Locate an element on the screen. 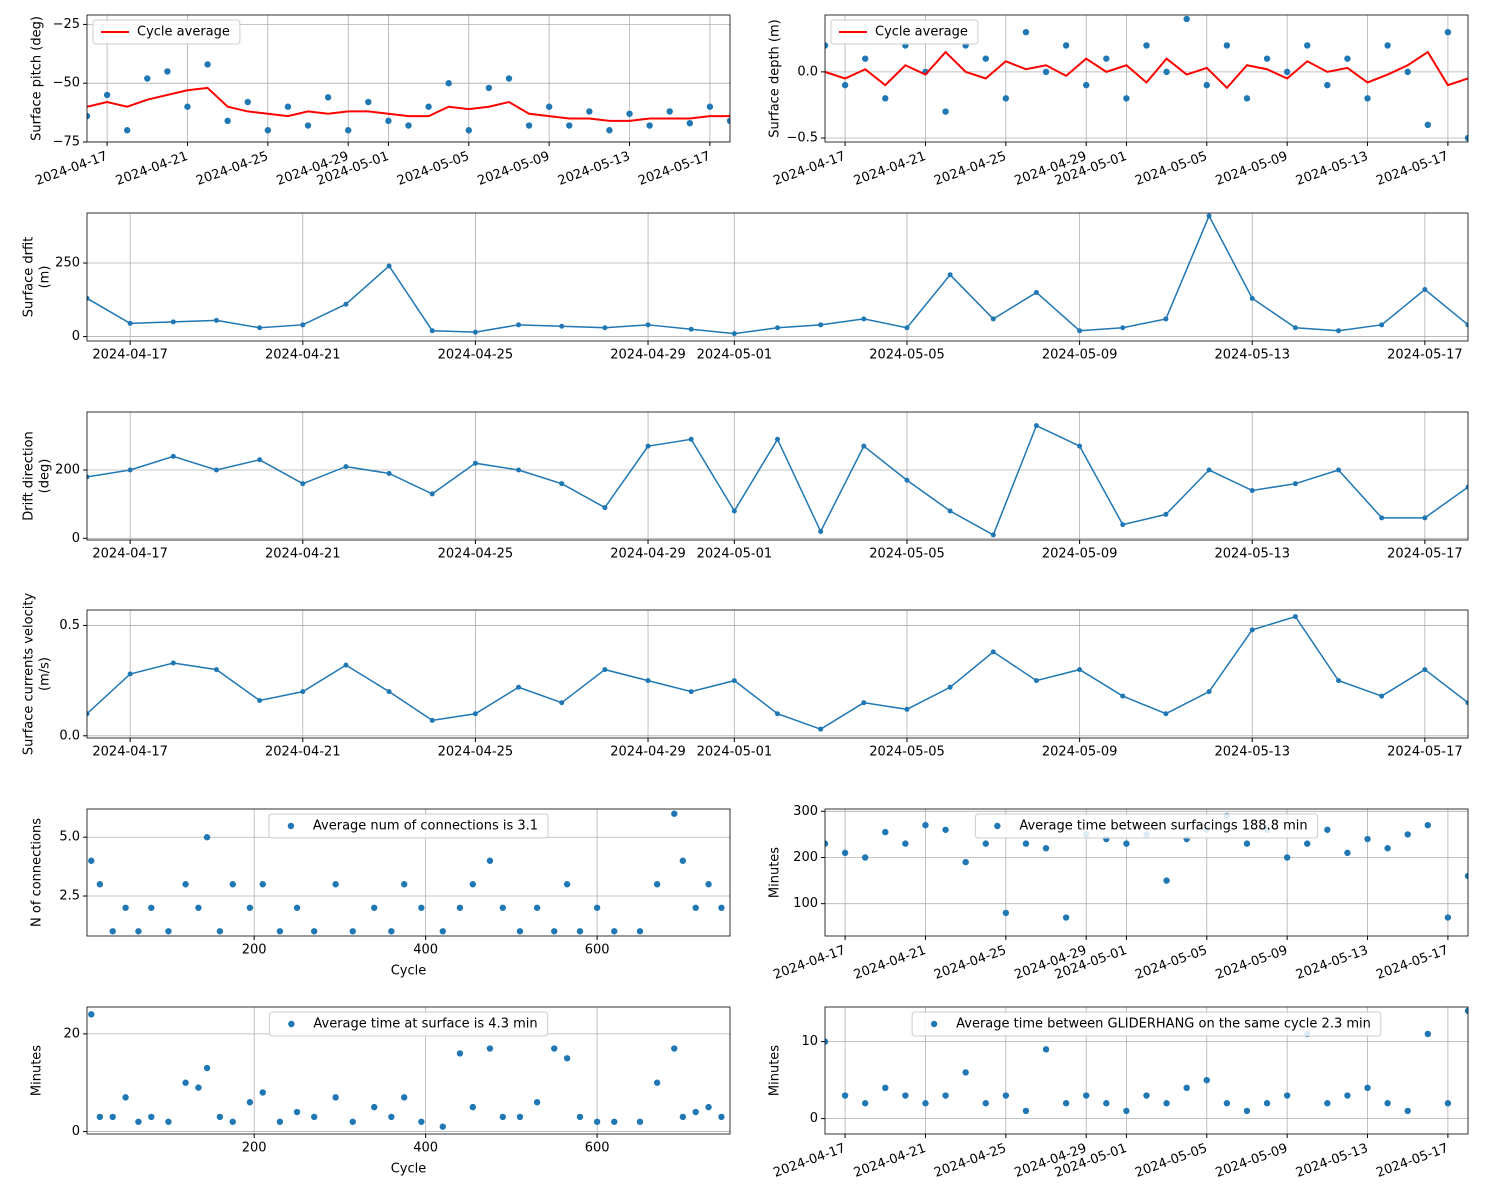 This screenshot has height=1200, width=1500. legend: Average num of connections is 3.1 is located at coordinates (408, 826).